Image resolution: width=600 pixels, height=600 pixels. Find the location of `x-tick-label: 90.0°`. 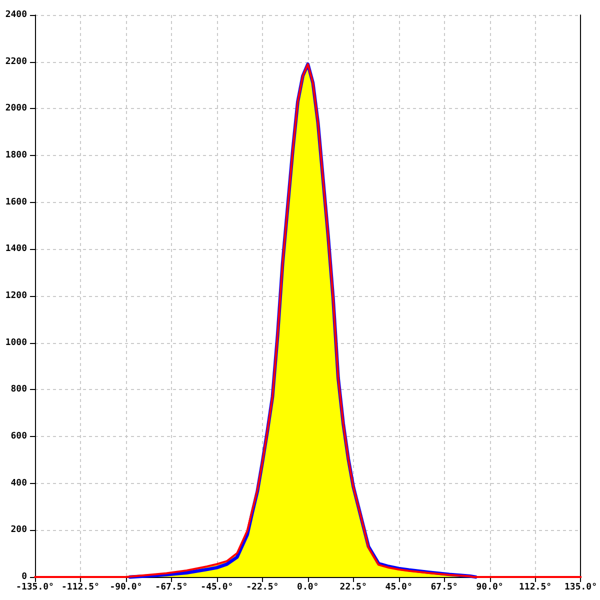

x-tick-label: 90.0° is located at coordinates (490, 587).